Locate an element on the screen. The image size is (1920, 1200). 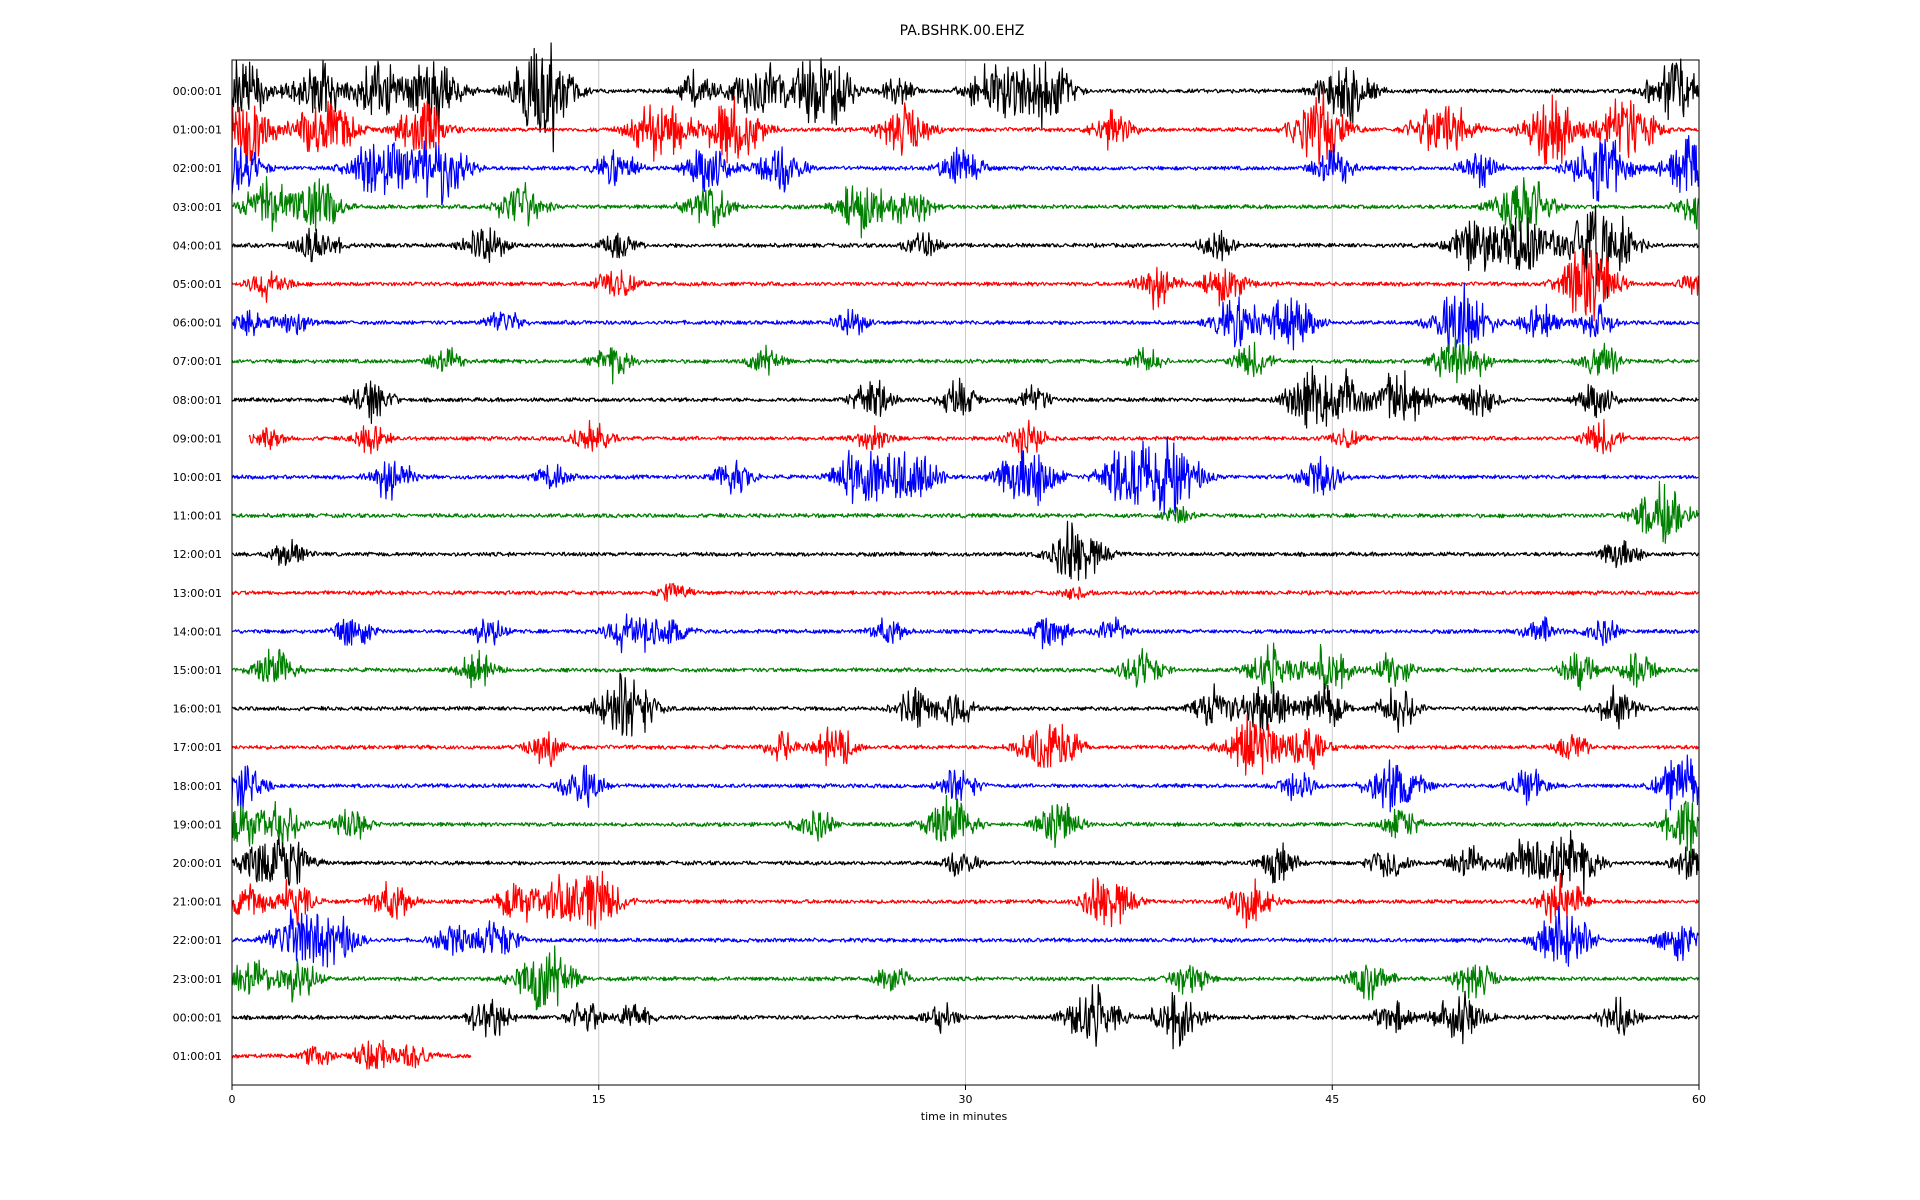
row-label: 13:00:01 is located at coordinates (197, 593).